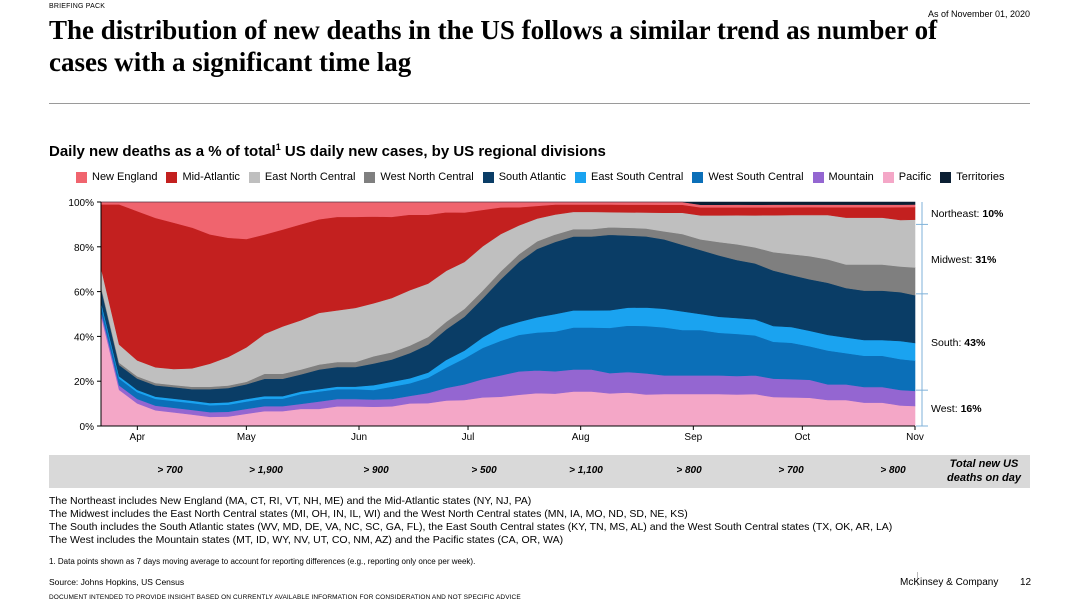 The width and height of the screenshot is (1080, 607). I want to click on region-label-west: West: 16%, so click(956, 409).